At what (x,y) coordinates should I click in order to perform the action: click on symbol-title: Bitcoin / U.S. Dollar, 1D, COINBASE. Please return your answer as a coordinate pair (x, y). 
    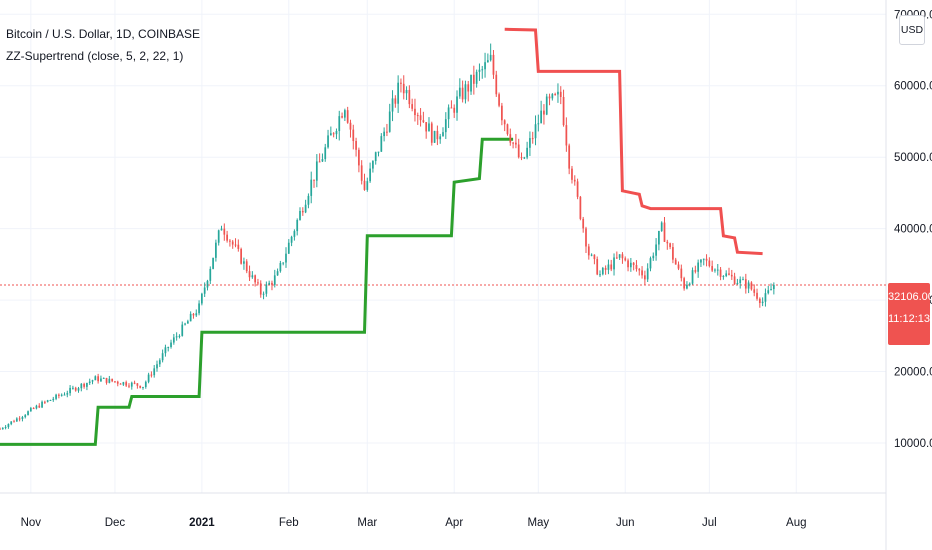
    Looking at the image, I should click on (103, 34).